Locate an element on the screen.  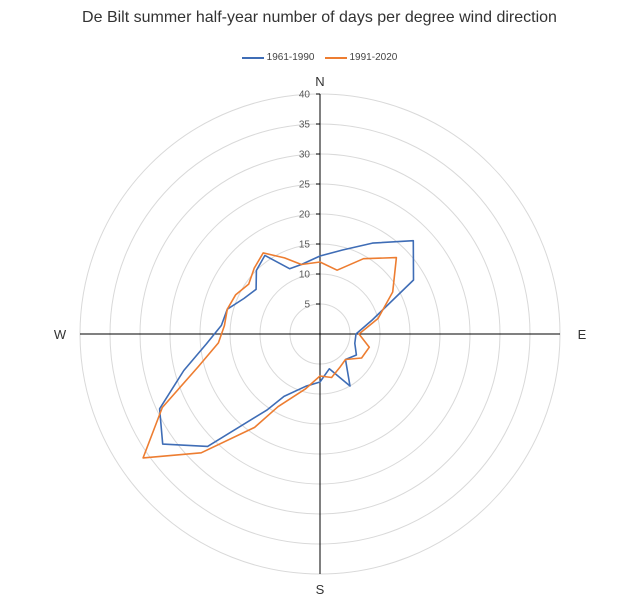
legend-swatch-1991-2020 is located at coordinates (335, 57).